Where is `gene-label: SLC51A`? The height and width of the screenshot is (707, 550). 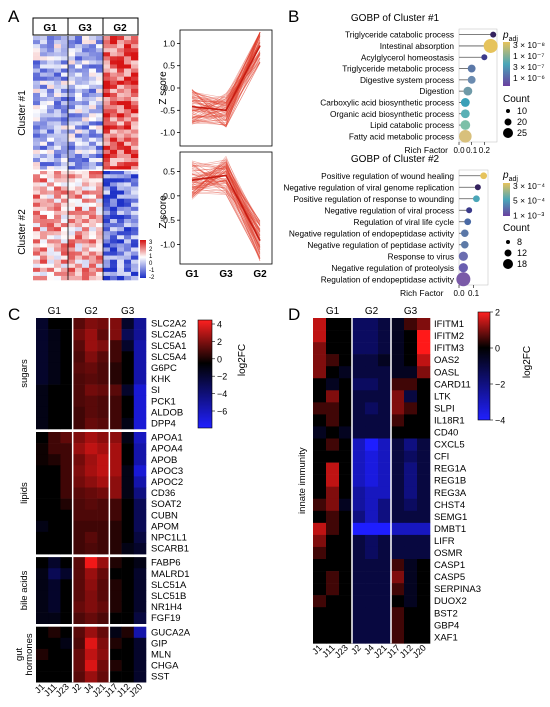
gene-label: SLC51A is located at coordinates (169, 585).